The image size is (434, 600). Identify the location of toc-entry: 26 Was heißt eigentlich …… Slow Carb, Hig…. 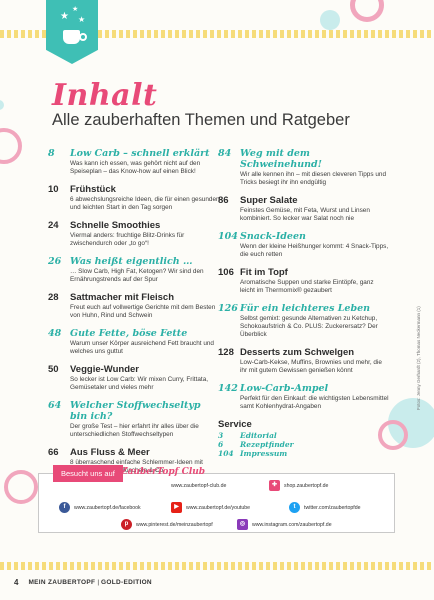
(134, 270).